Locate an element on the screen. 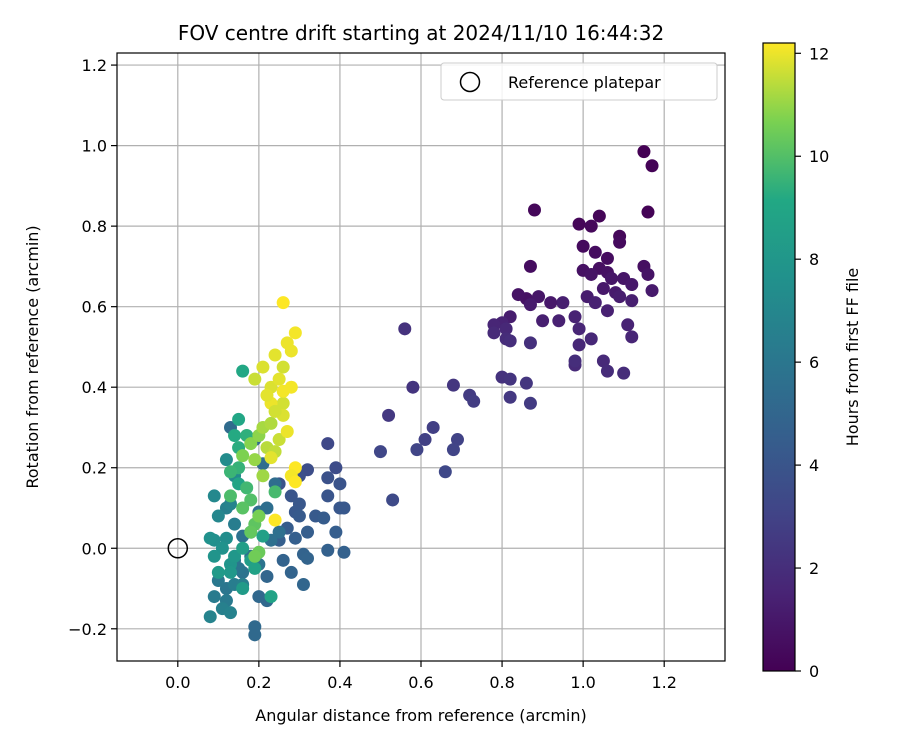 This screenshot has height=750, width=900. colorbar-tick-label: 12 is located at coordinates (819, 53).